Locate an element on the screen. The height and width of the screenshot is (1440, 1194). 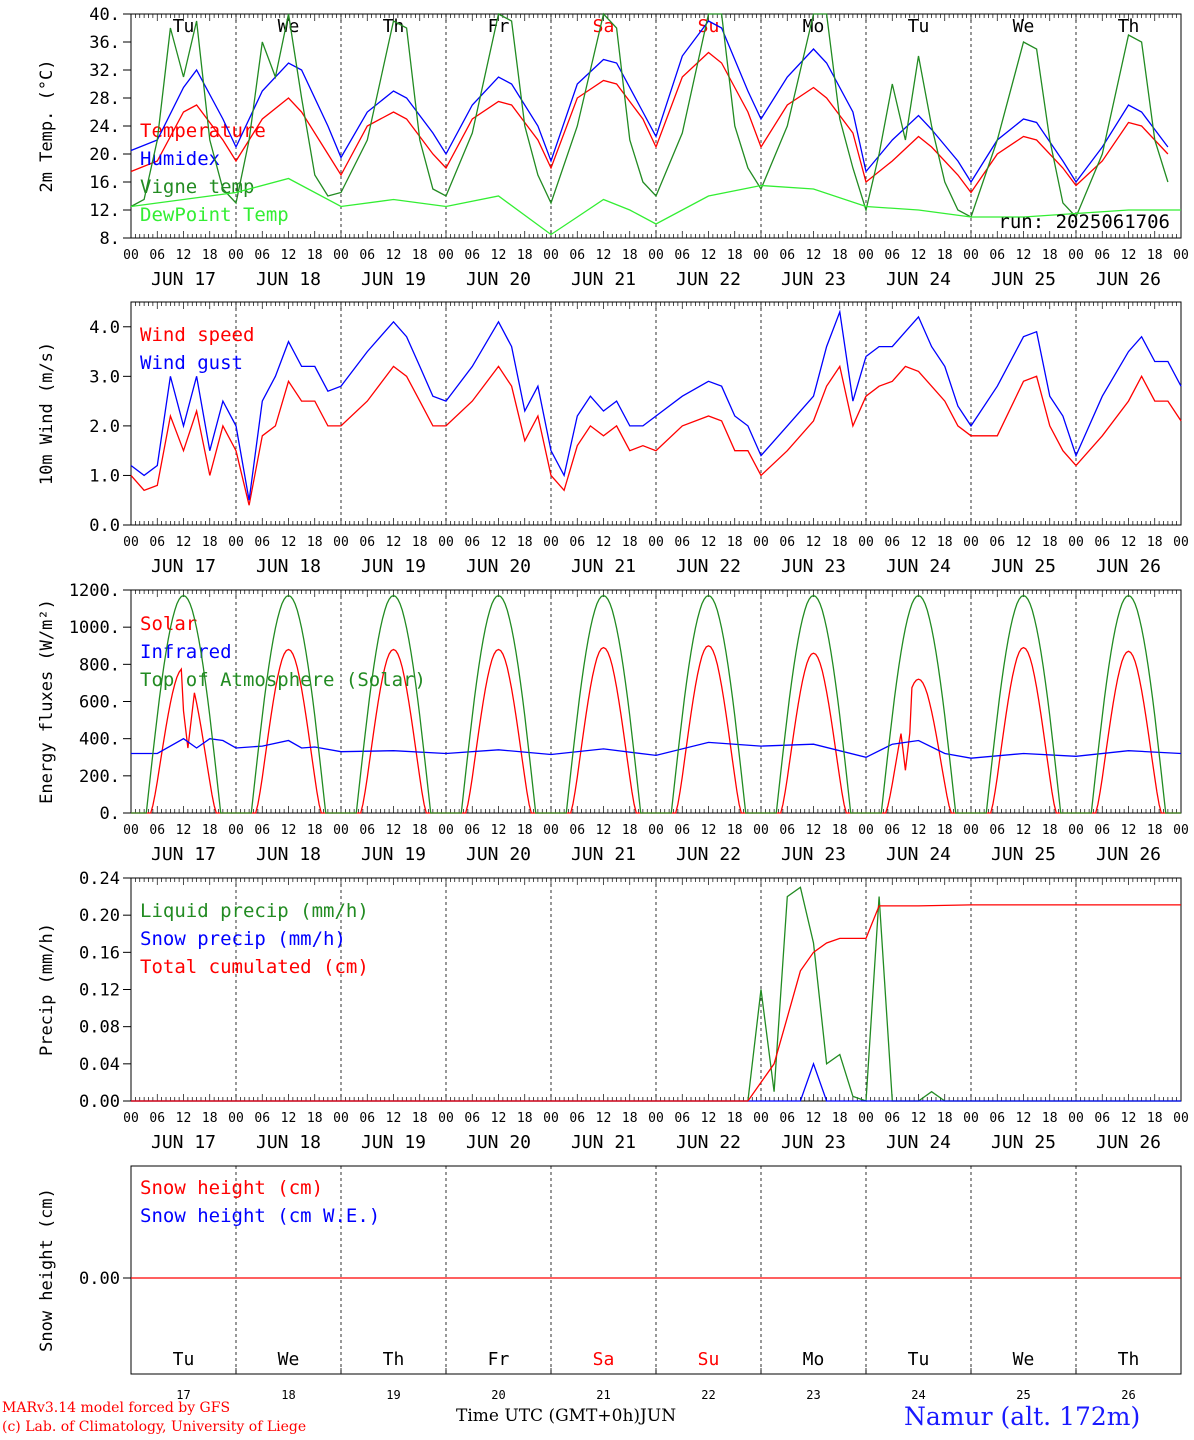
legend-entry: Total cumulated (cm) is located at coordinates (254, 967).